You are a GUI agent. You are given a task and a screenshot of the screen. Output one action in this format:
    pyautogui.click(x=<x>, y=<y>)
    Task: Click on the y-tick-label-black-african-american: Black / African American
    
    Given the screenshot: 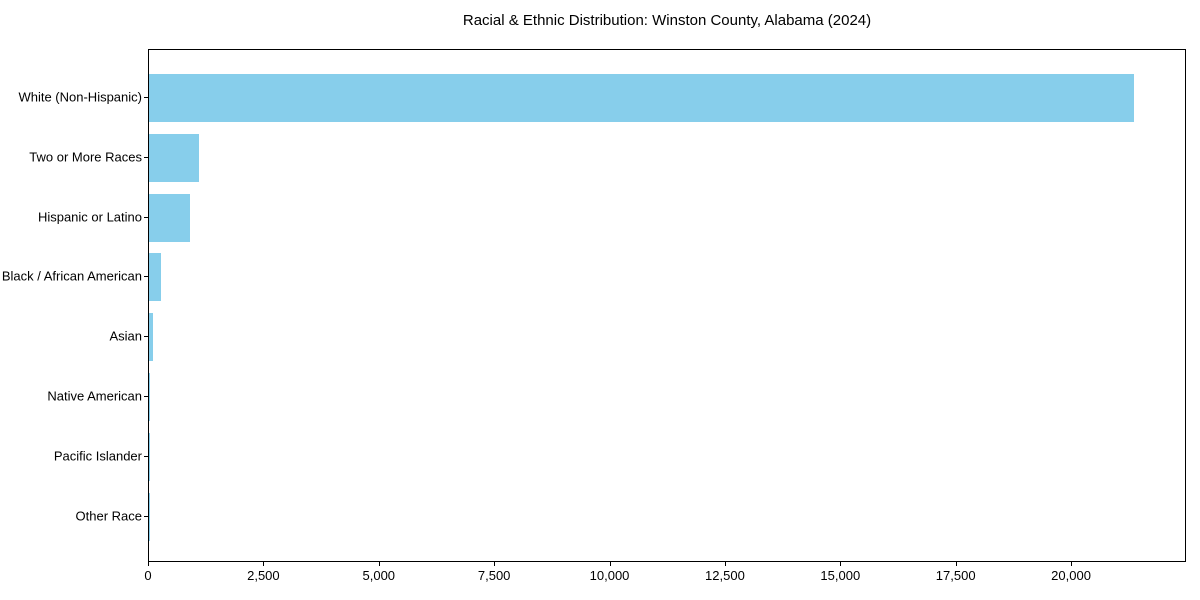 What is the action you would take?
    pyautogui.click(x=71, y=276)
    